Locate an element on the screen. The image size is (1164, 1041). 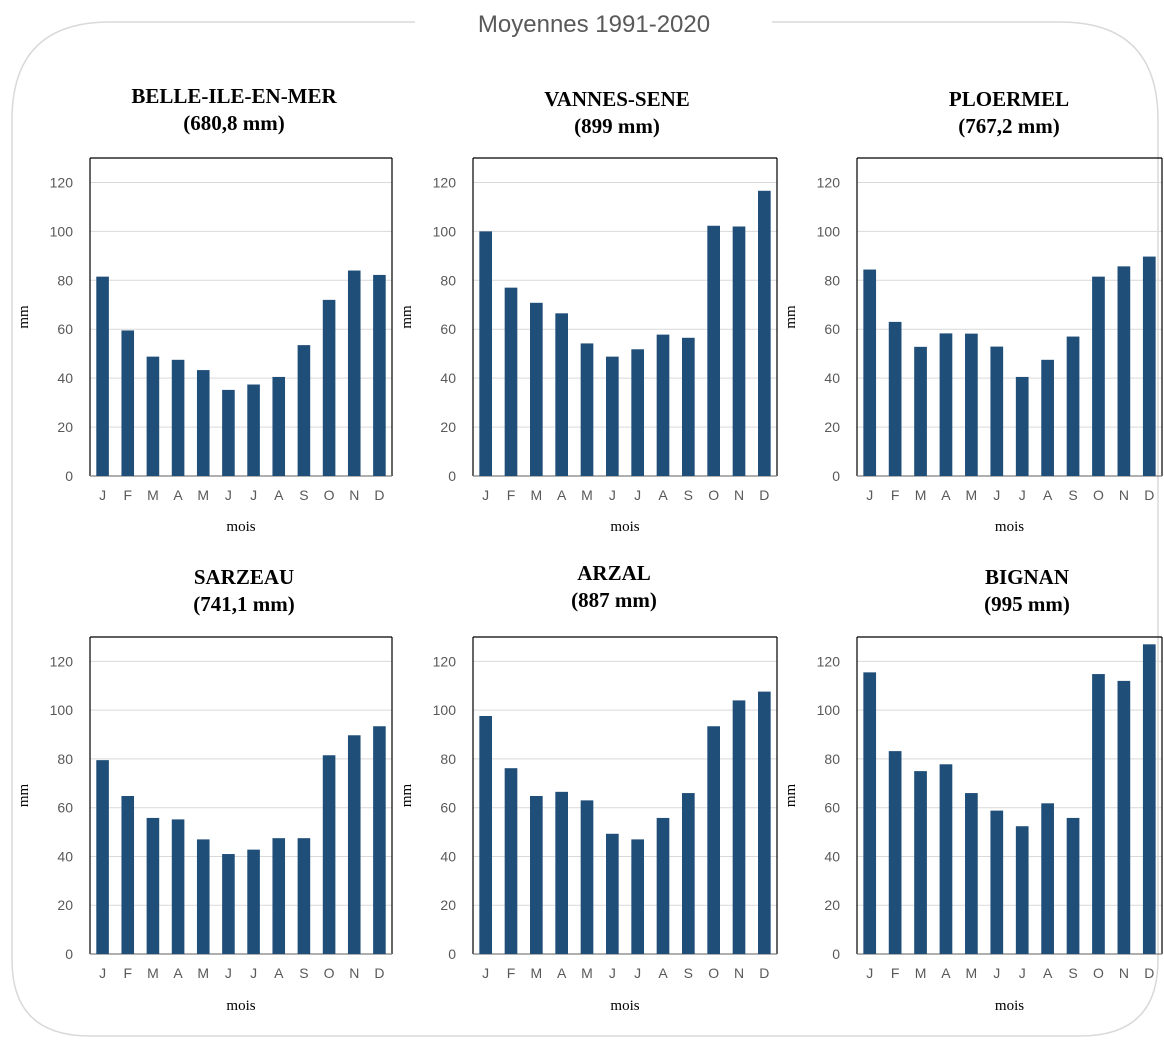
chart-subtitle: (767,2 mm) is located at coordinates (1008, 126).